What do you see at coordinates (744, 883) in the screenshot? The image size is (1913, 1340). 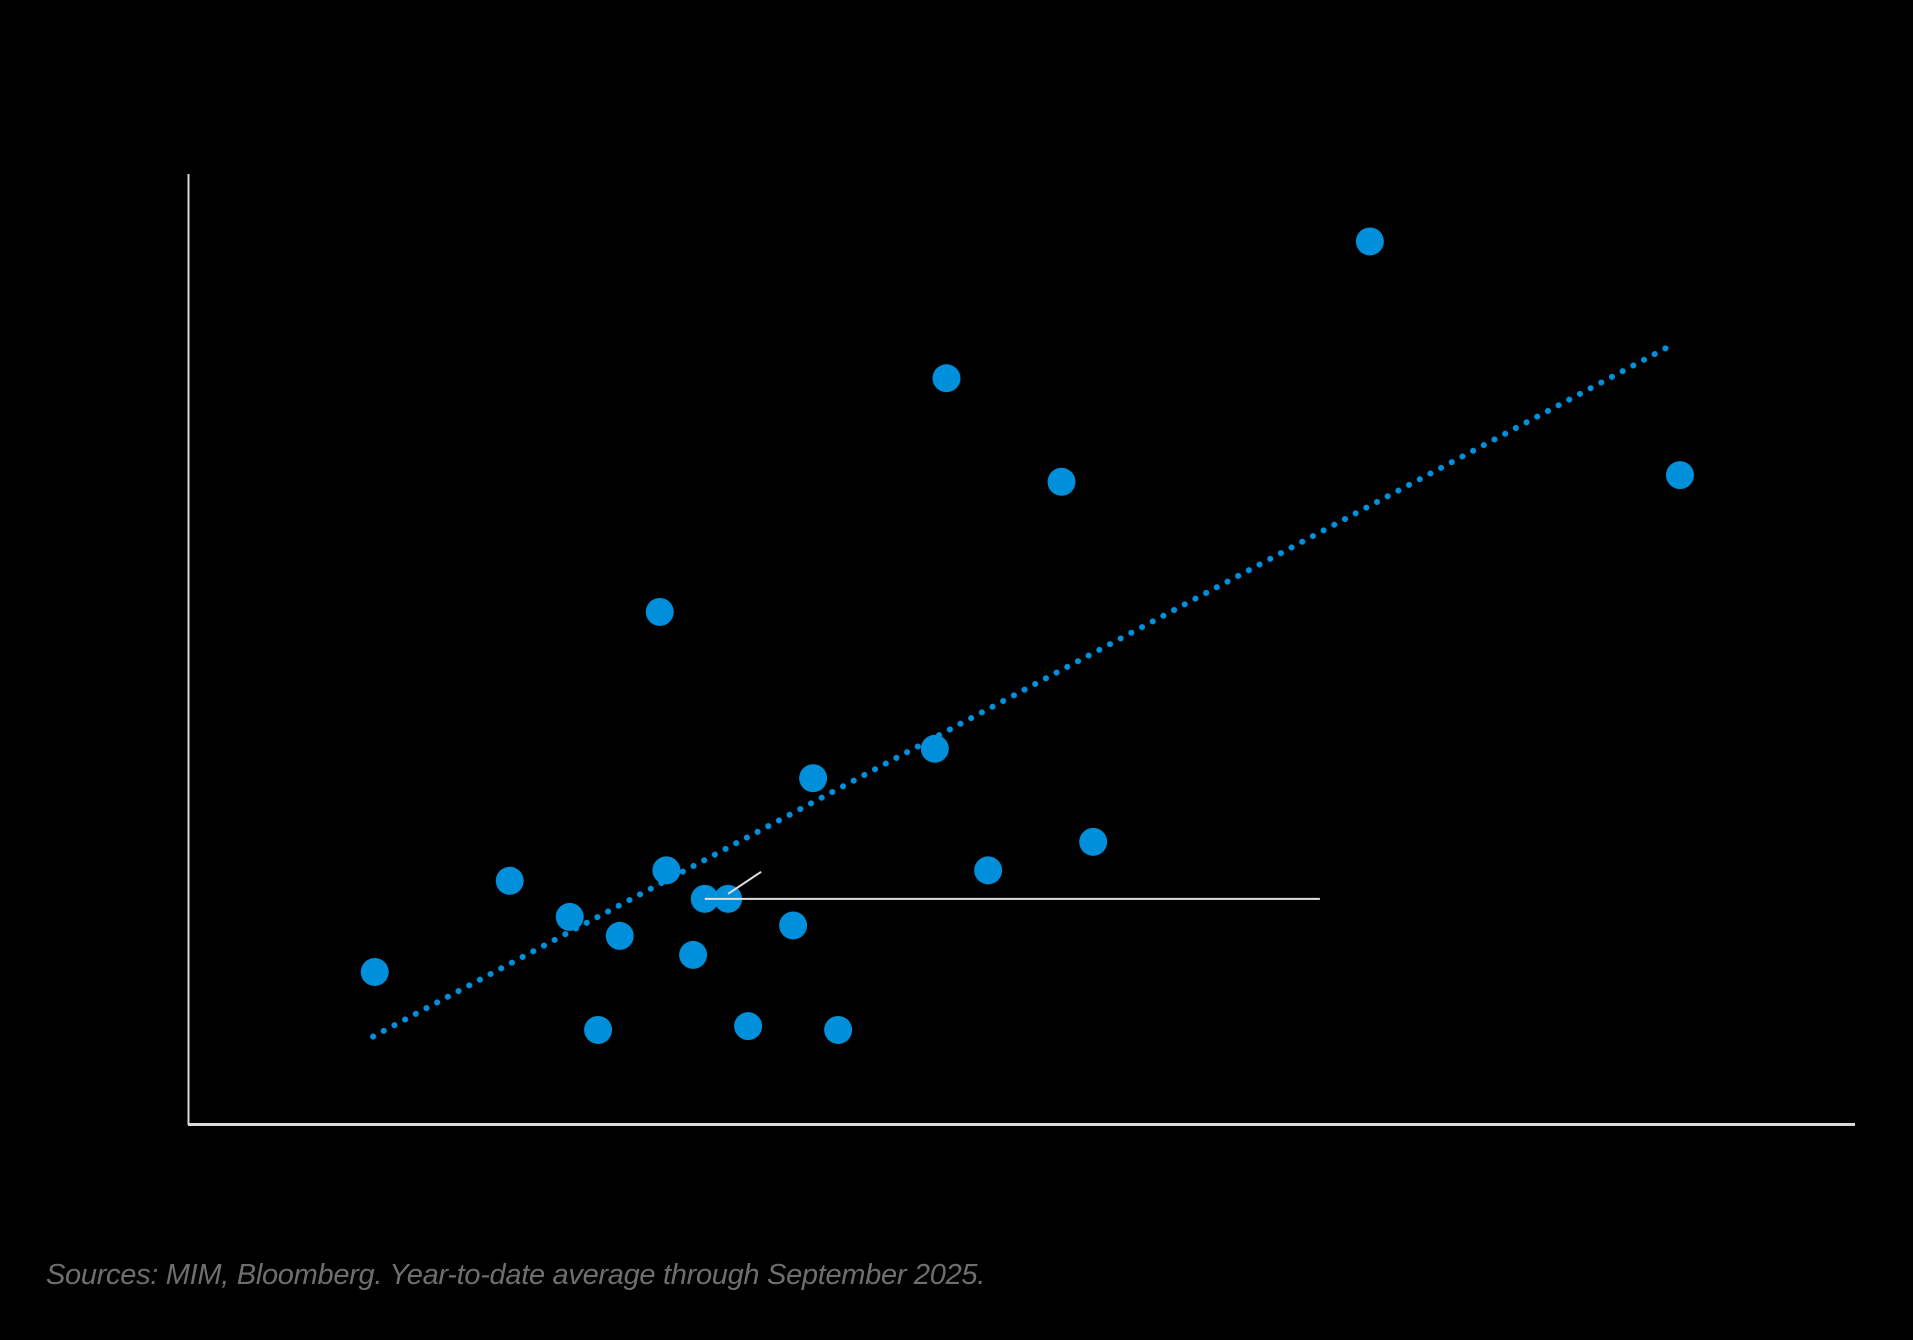 I see `annotation-leader-diagonal` at bounding box center [744, 883].